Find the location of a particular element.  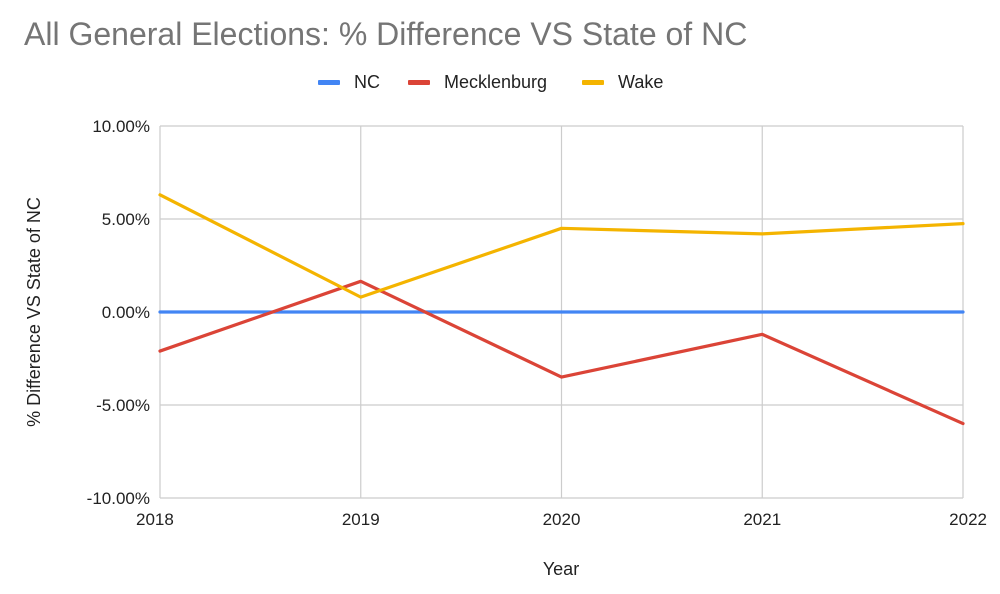

y-tick-label-2: 0.00% is located at coordinates (126, 312).